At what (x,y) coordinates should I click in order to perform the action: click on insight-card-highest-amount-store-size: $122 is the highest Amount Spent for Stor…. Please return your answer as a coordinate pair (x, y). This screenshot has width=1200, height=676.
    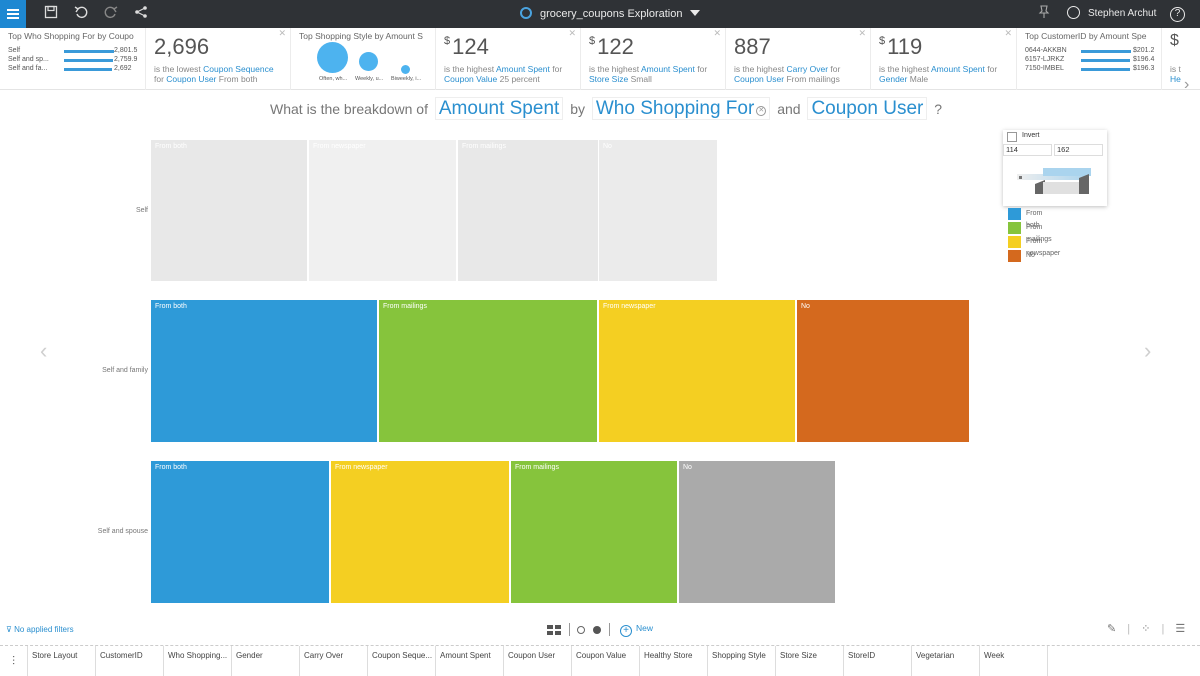
    Looking at the image, I should click on (653, 59).